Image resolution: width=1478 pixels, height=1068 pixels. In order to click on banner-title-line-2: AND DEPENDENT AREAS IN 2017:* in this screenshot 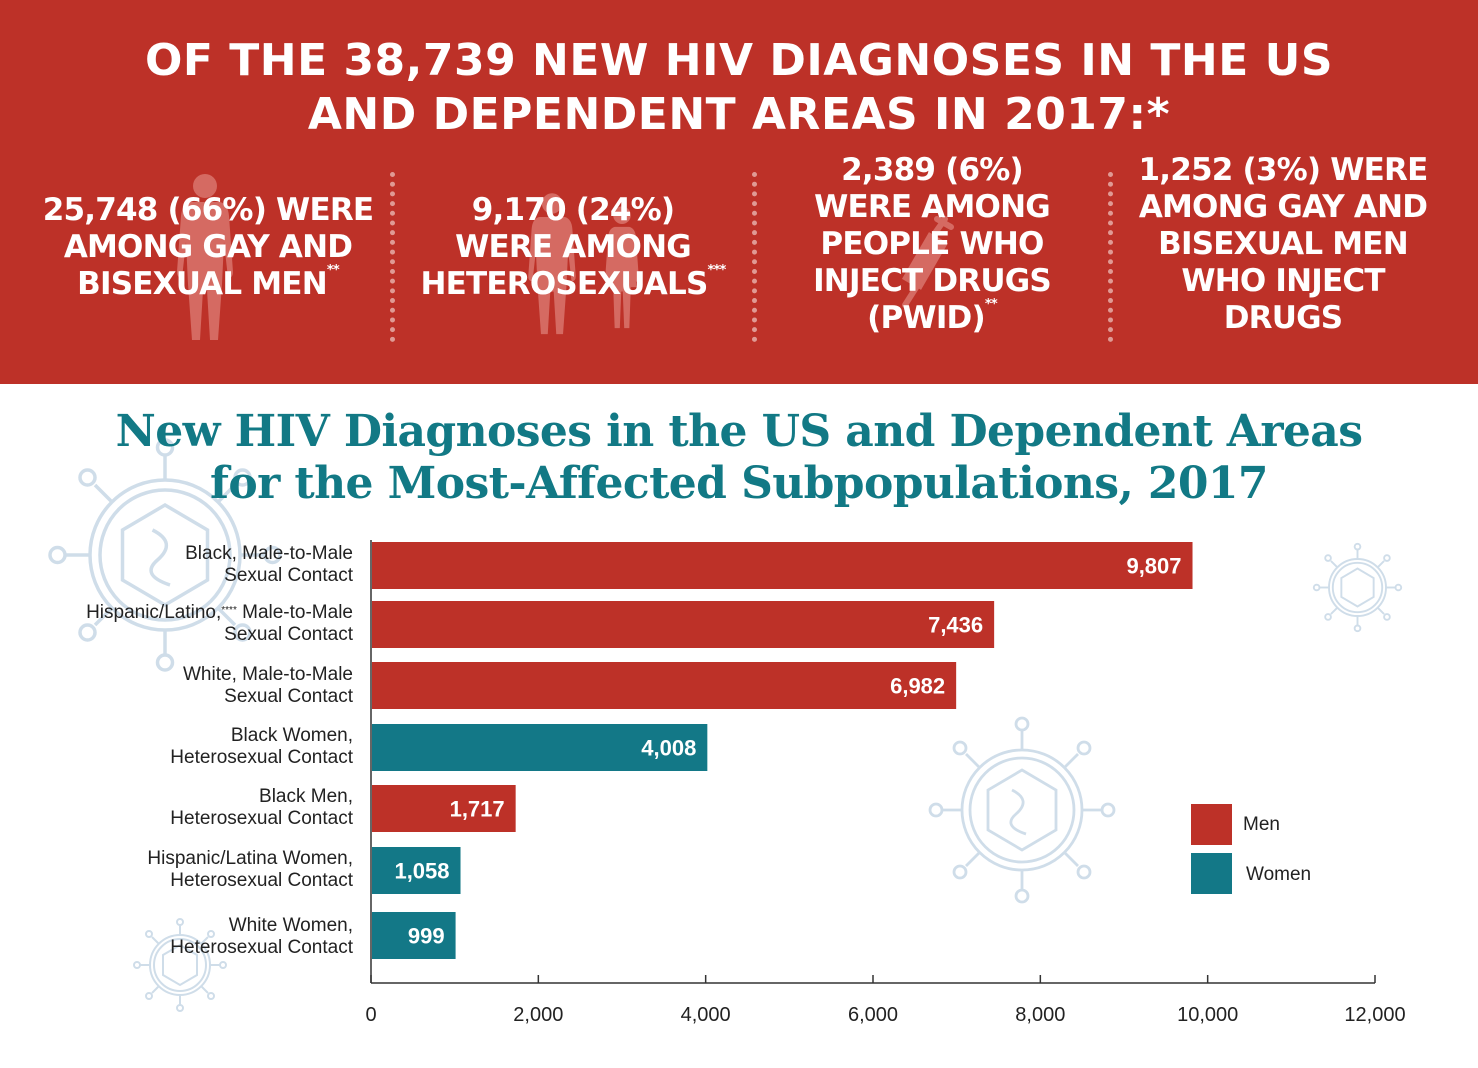, I will do `click(739, 114)`.